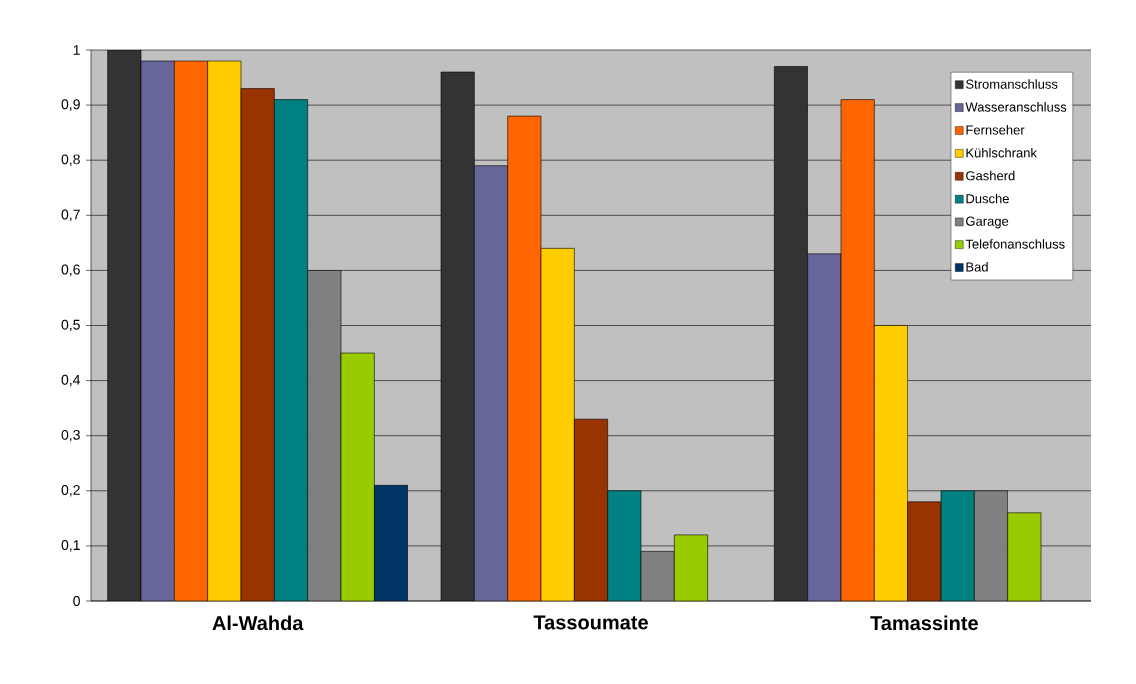 This screenshot has width=1136, height=684. I want to click on legend-label: Kühlschrank, so click(1001, 152).